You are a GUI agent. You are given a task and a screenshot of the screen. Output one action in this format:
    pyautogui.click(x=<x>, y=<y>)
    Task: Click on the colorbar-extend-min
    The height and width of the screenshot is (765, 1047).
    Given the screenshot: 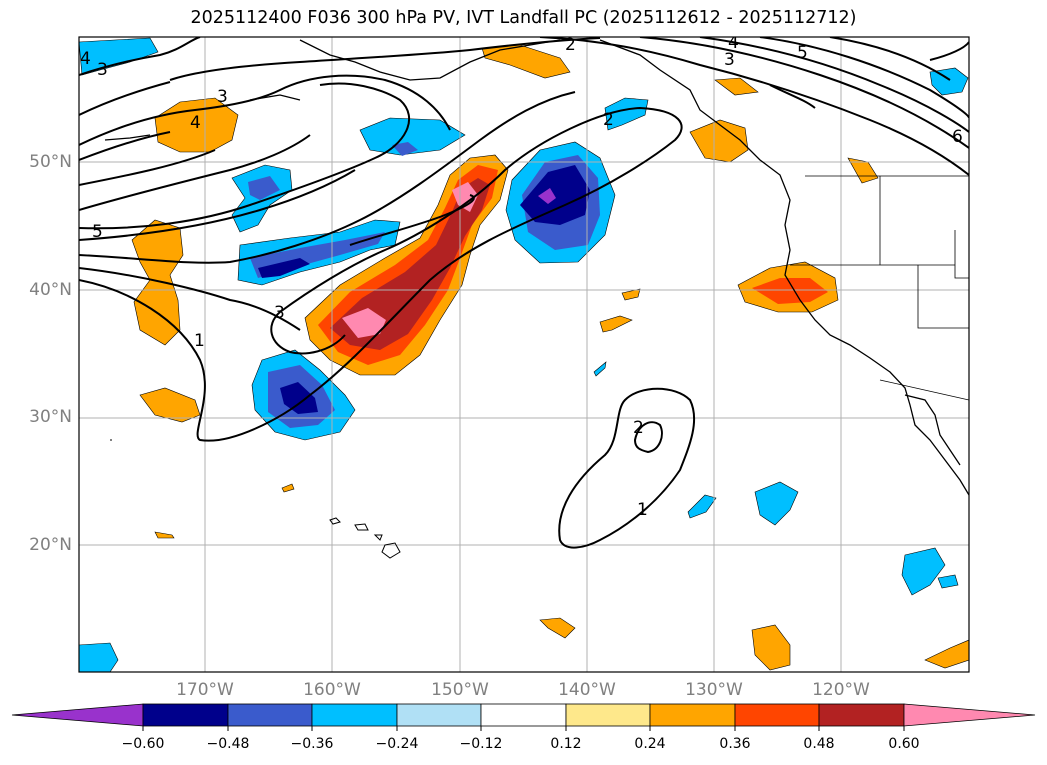 What is the action you would take?
    pyautogui.click(x=77, y=715)
    